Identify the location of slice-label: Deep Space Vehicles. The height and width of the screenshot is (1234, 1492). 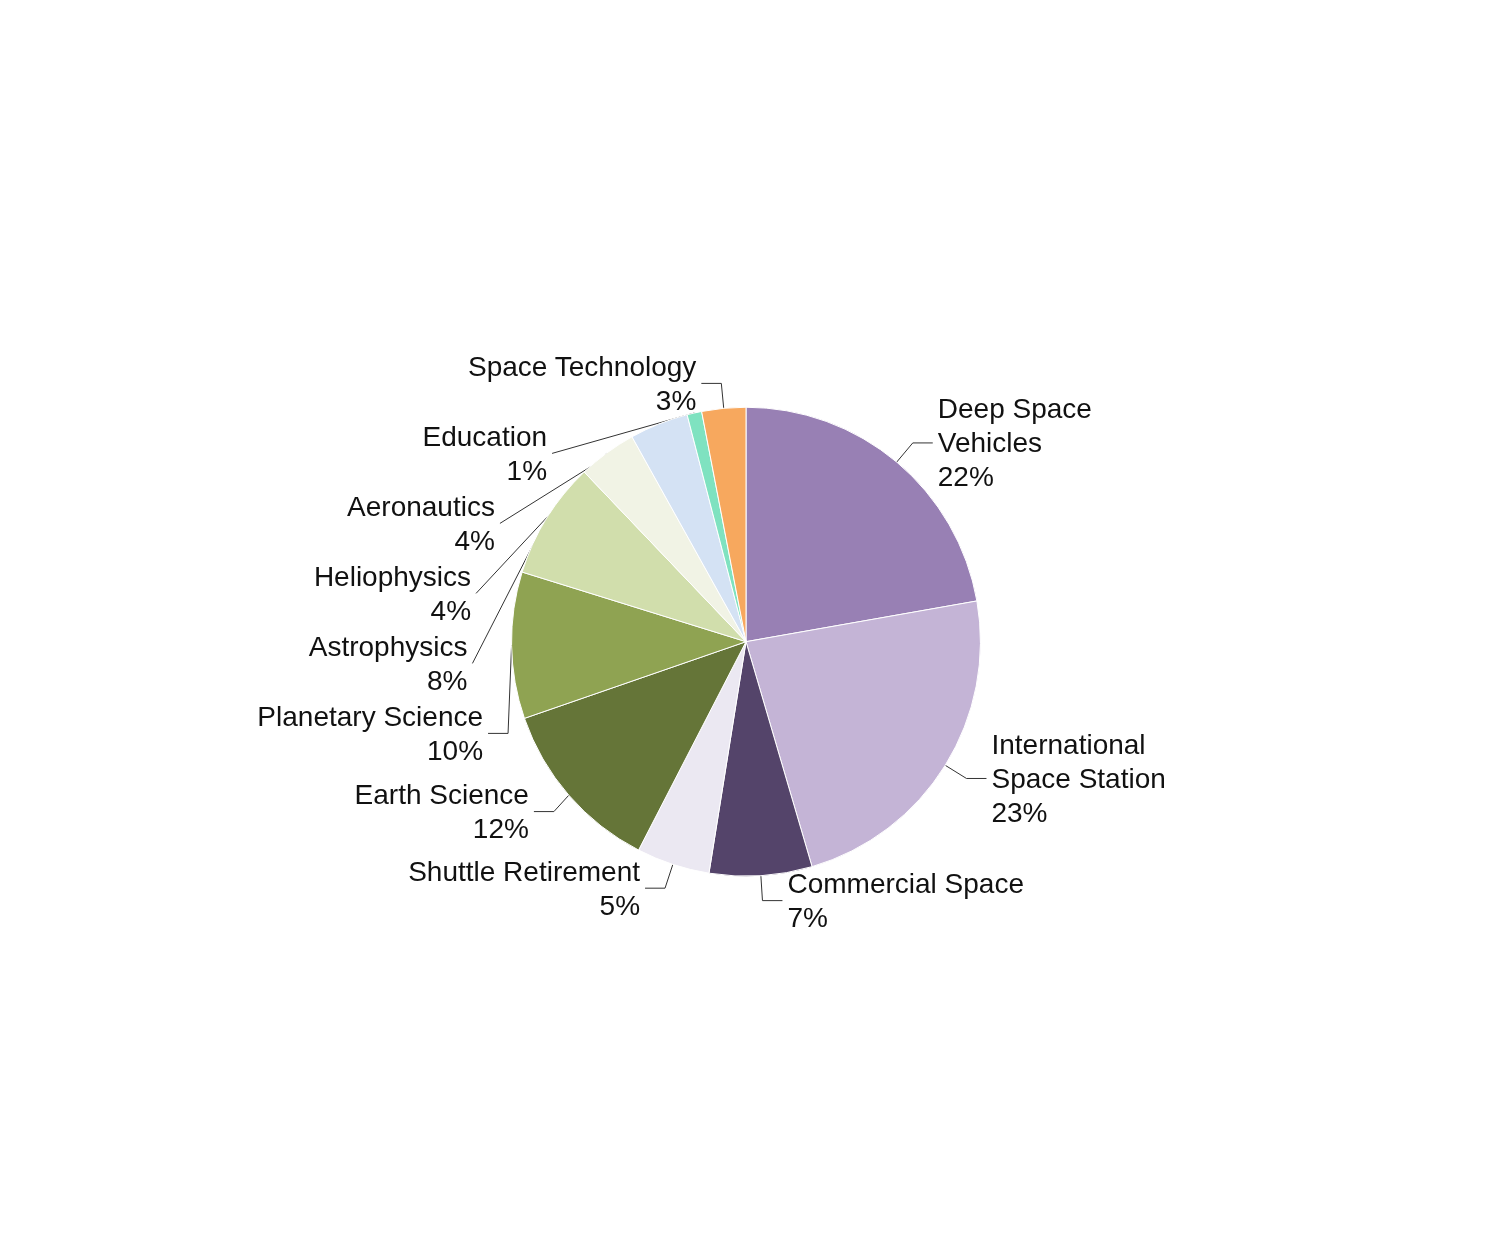
(1018, 426).